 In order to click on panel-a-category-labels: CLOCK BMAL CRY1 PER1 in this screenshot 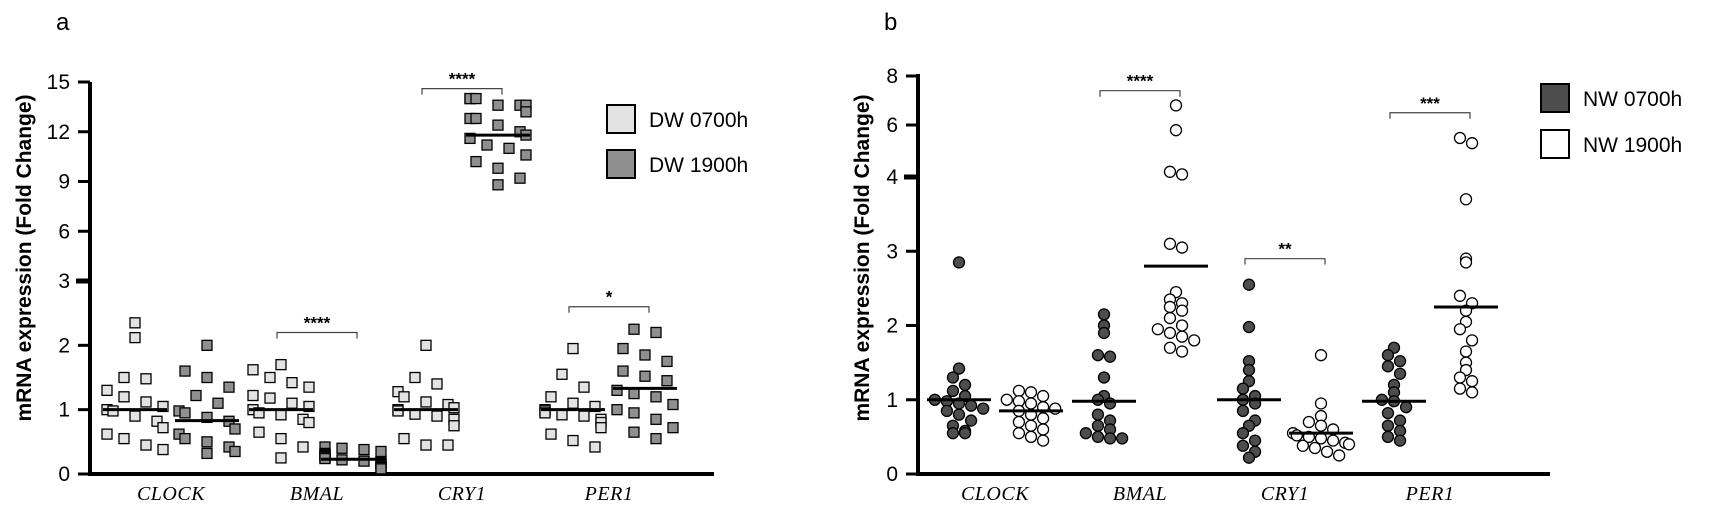, I will do `click(385, 494)`.